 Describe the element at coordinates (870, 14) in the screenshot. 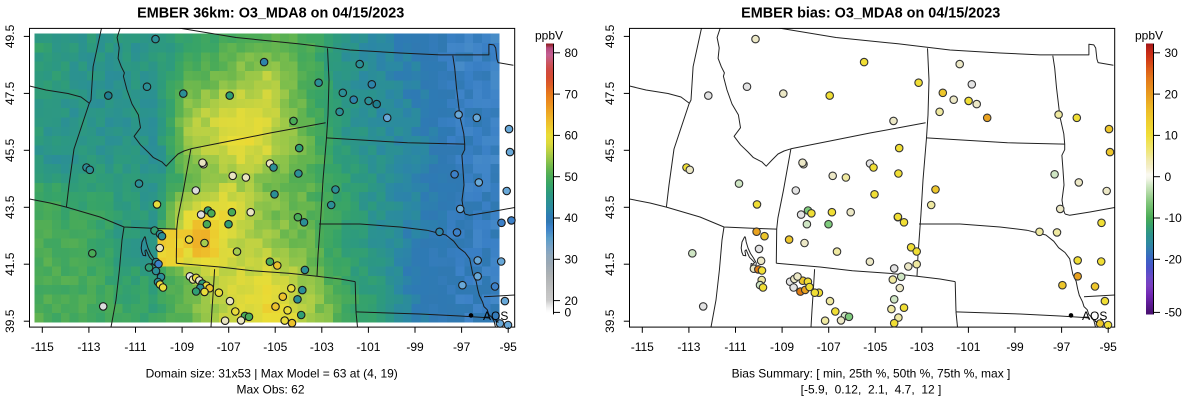

I see `svg-text:EMBER bias: O3_MDA8 on 04/15/2: EMBER bias: O3_MDA8 on 04/15/2023` at that location.